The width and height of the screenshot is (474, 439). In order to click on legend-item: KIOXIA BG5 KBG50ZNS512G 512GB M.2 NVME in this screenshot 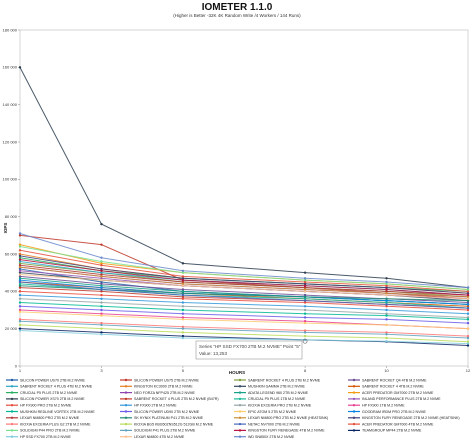, I will do `click(167, 424)`.